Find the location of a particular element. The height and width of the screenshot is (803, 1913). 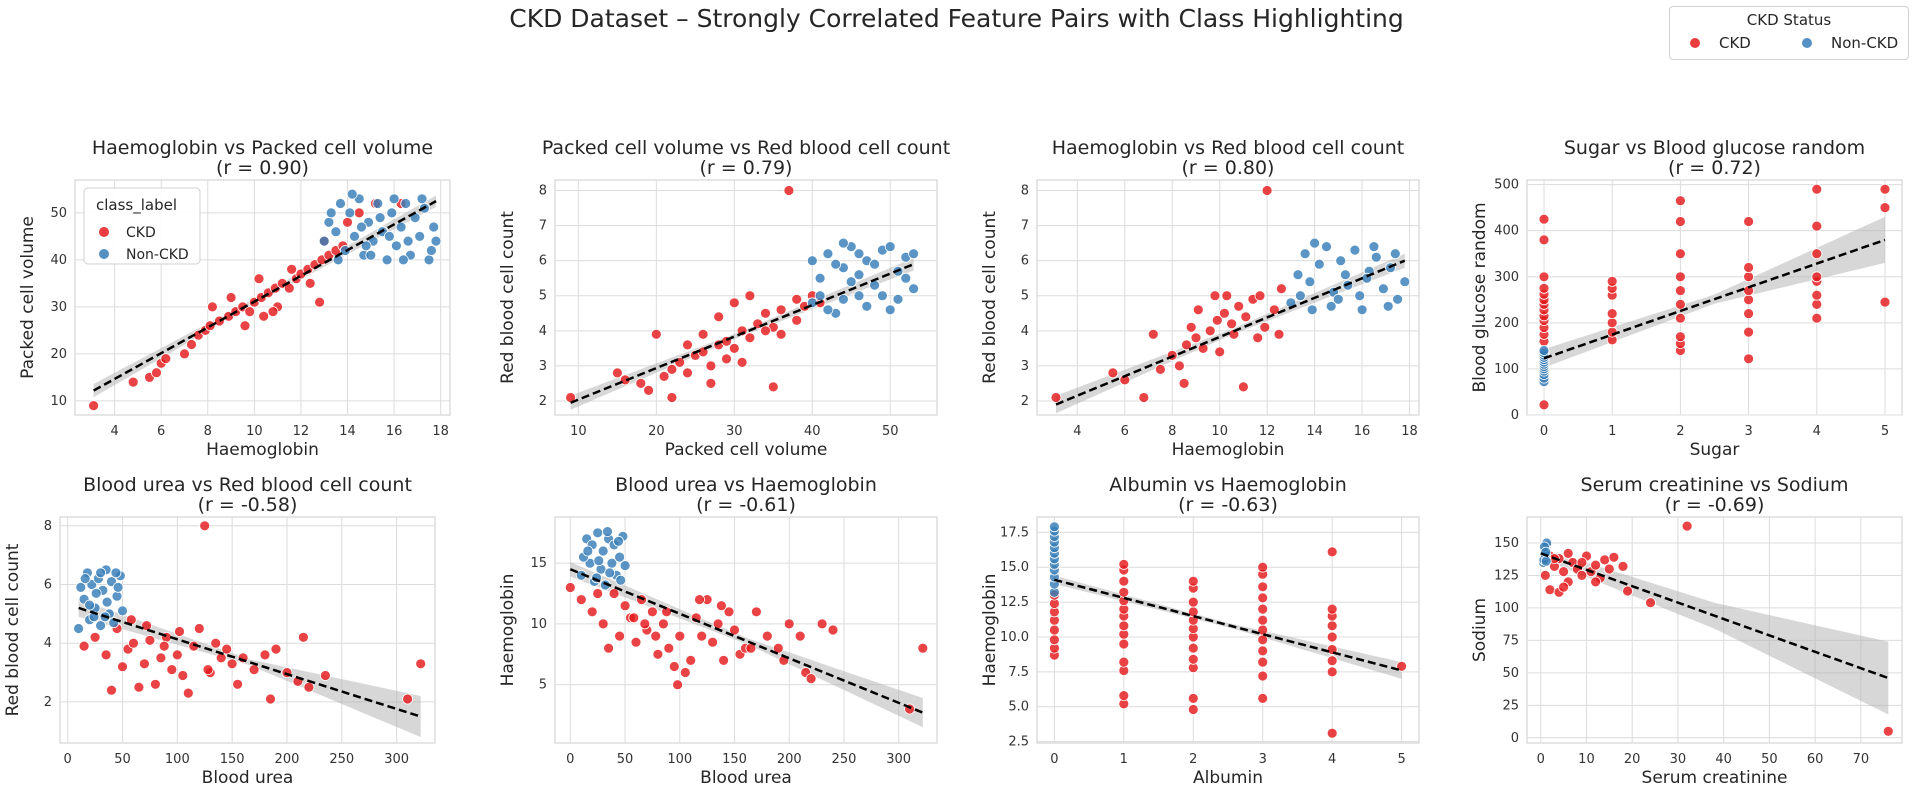

y-tick-label: 30 is located at coordinates (58, 307).